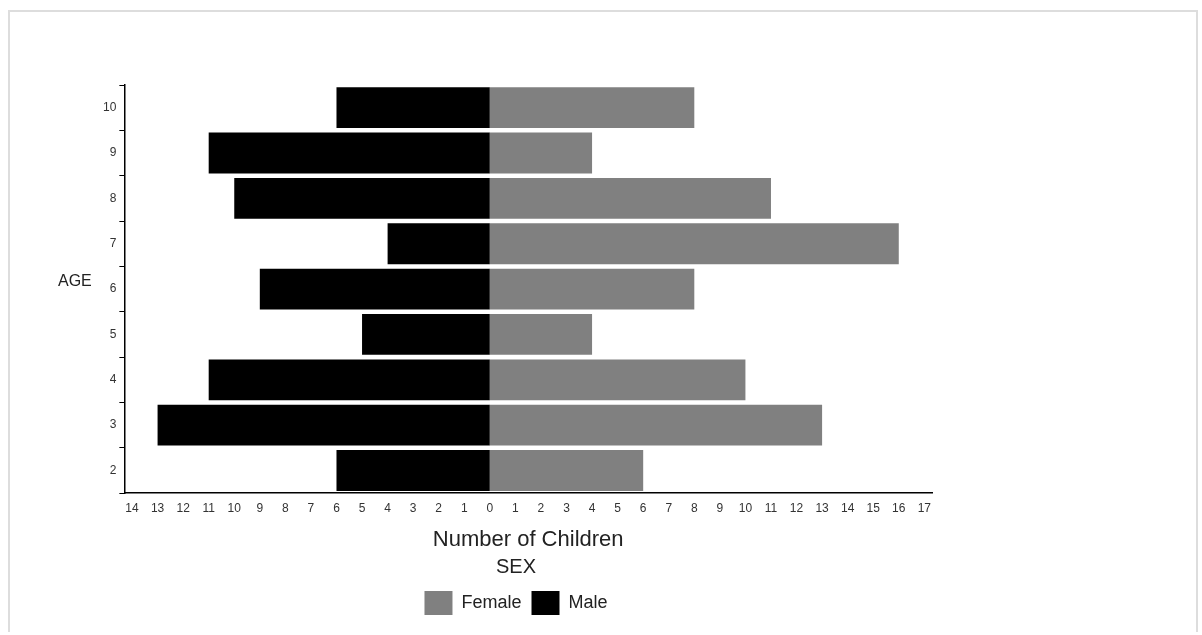 This screenshot has height=635, width=1202. What do you see at coordinates (75, 281) in the screenshot?
I see `y-axis-title: AGE` at bounding box center [75, 281].